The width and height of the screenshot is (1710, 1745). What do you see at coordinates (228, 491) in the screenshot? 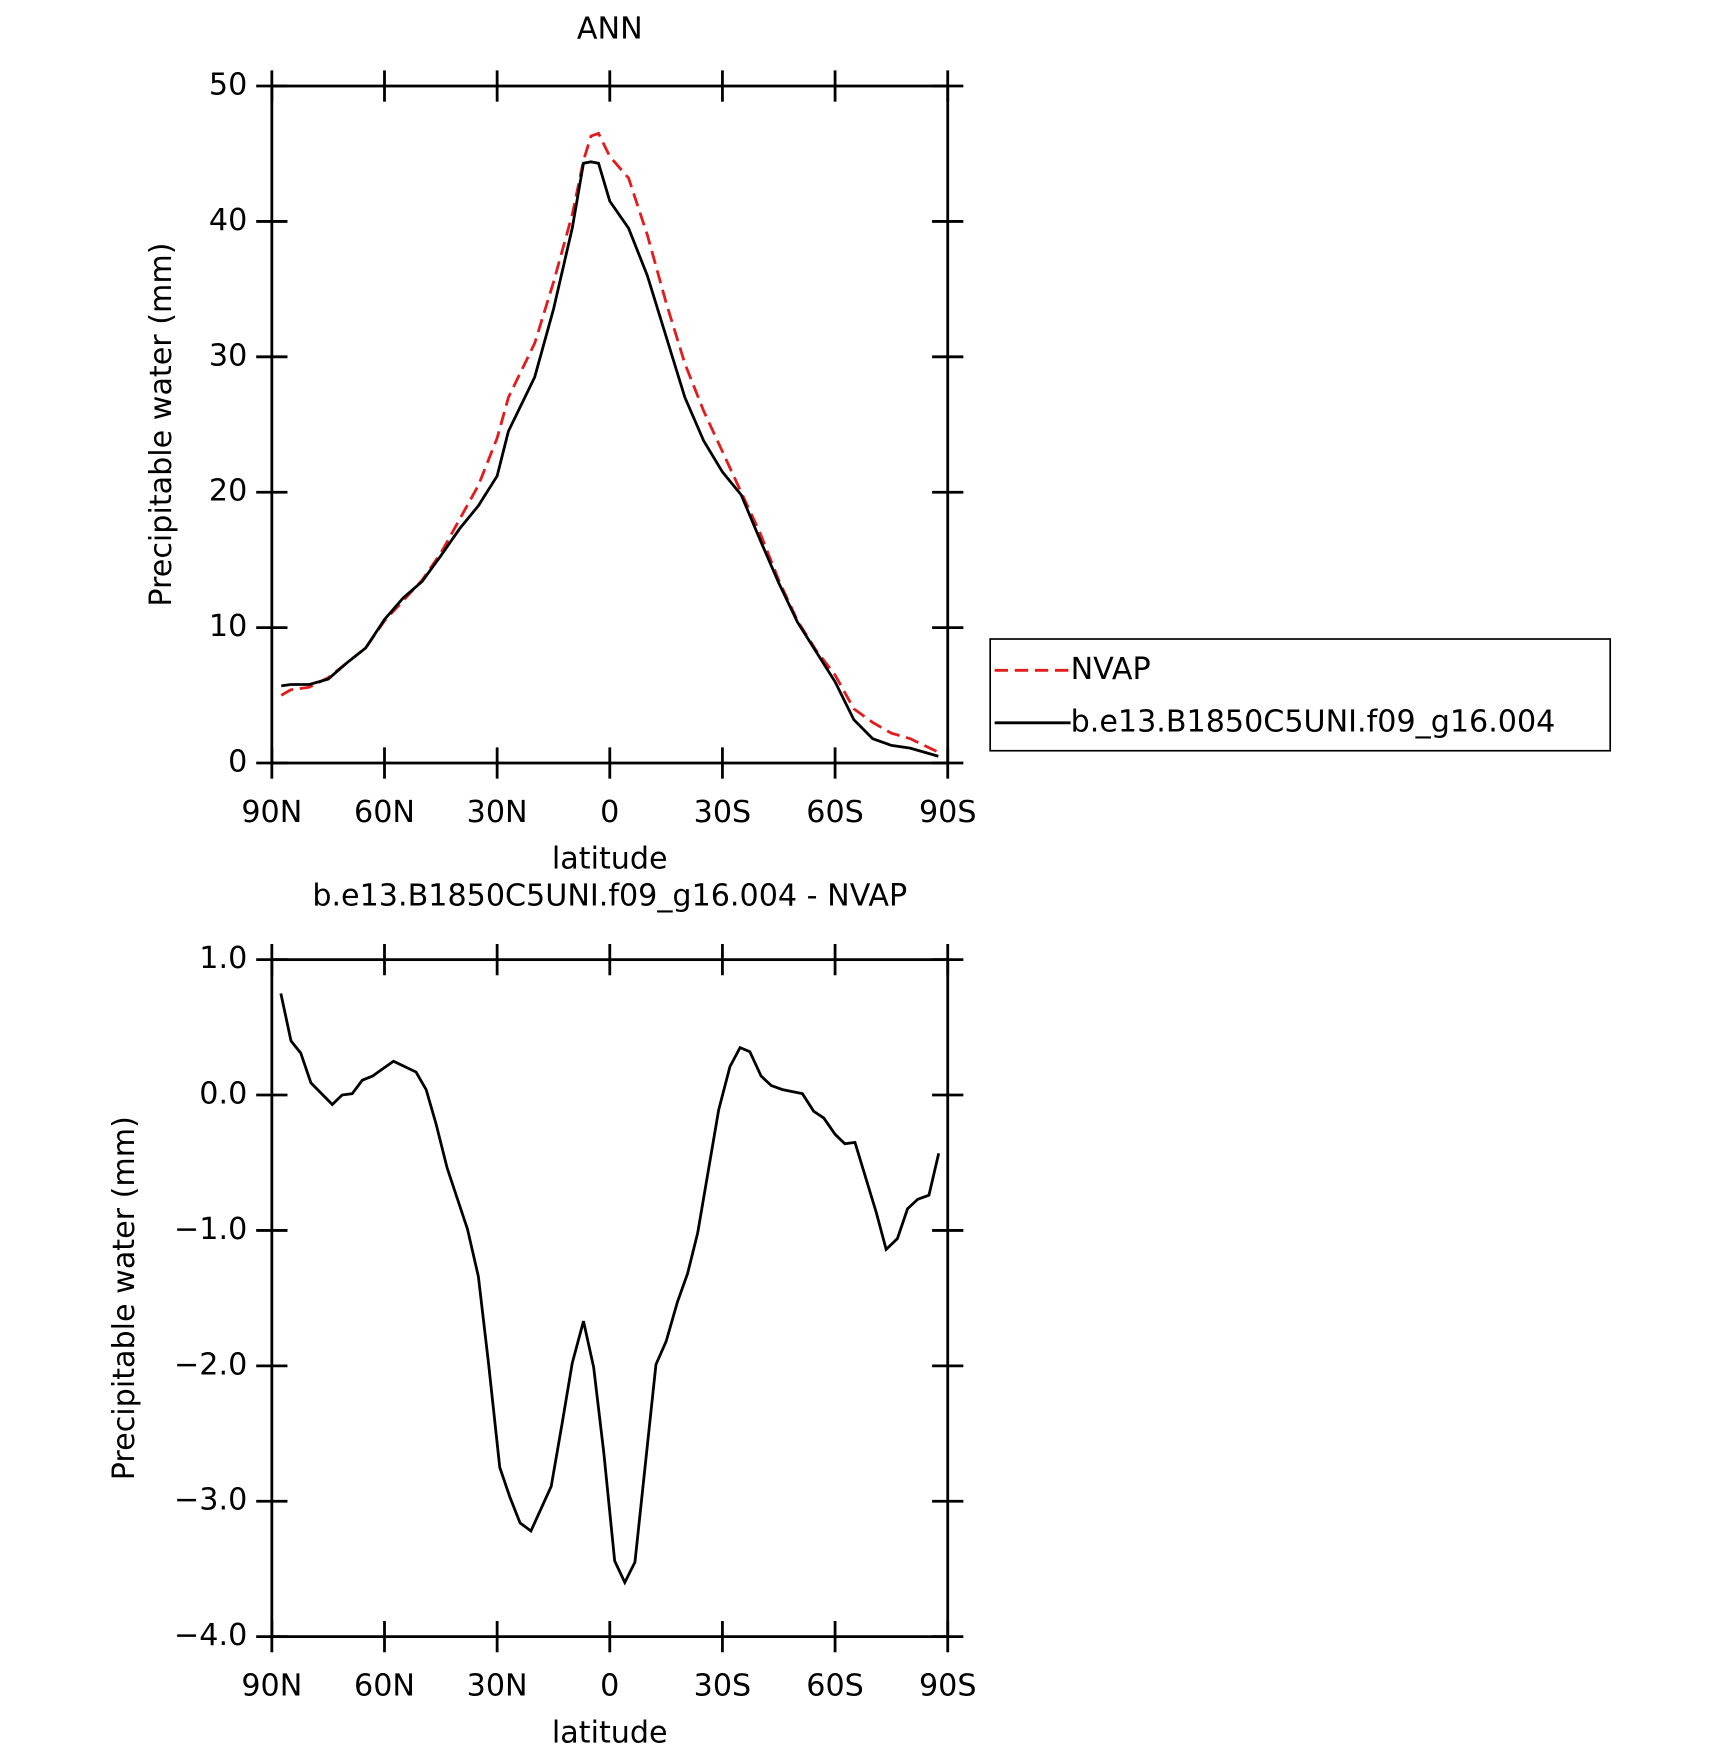
I see `y-tick-label: 20` at bounding box center [228, 491].